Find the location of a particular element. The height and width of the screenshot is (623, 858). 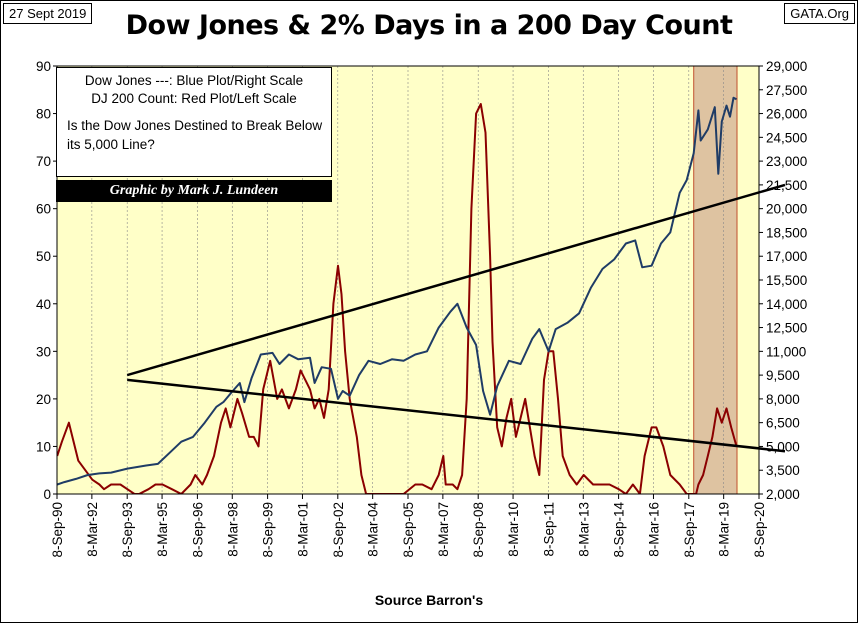

left-tick-label: 0 is located at coordinates (47, 494).